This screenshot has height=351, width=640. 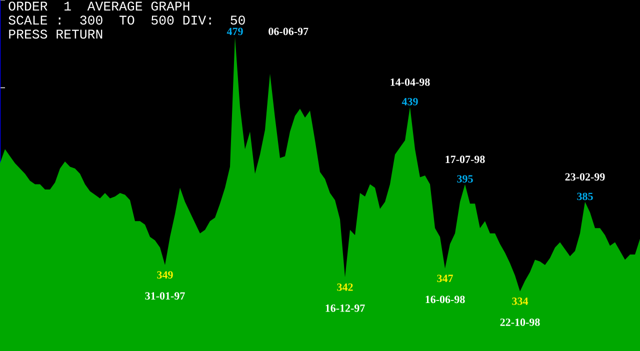 I want to click on data-label: 349, so click(x=165, y=275).